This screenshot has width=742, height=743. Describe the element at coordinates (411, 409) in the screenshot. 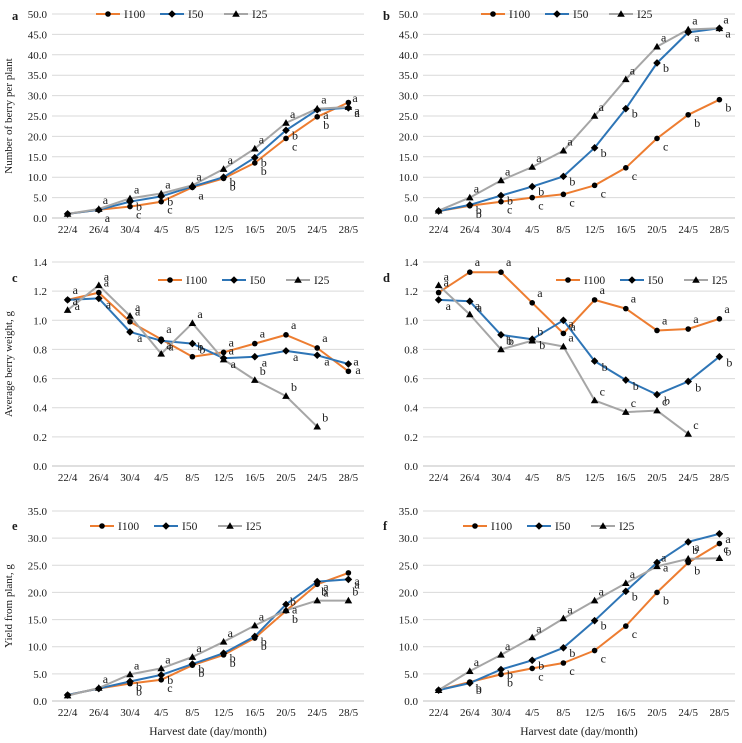

I see `y-tick-label: 0.4` at that location.